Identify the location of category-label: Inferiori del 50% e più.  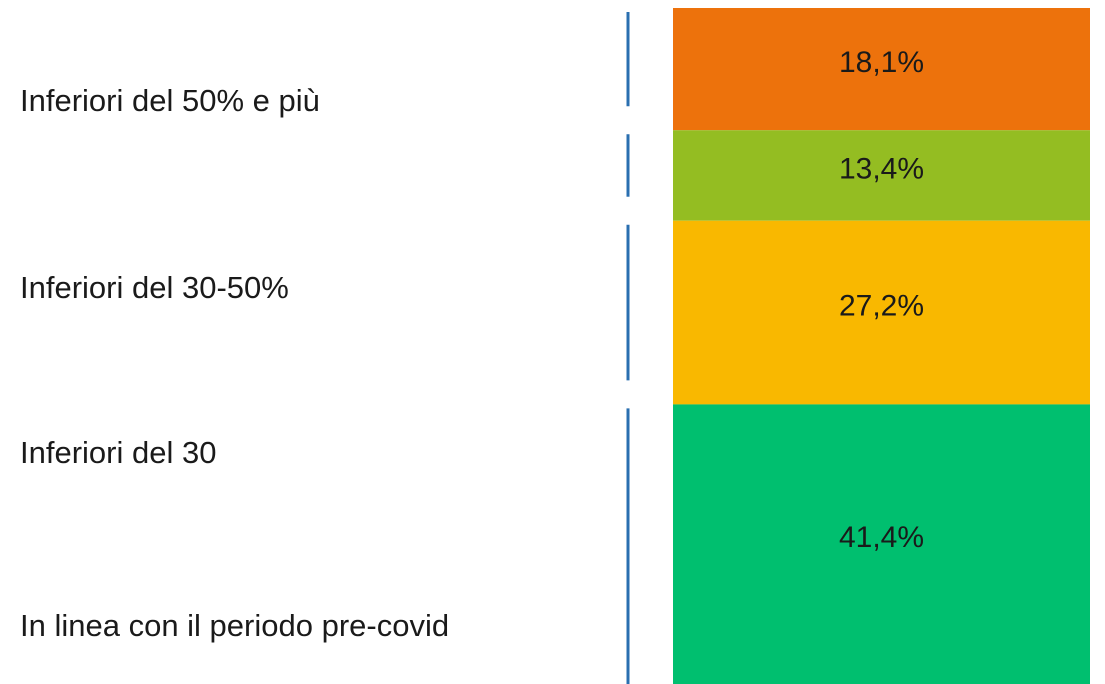
(170, 100).